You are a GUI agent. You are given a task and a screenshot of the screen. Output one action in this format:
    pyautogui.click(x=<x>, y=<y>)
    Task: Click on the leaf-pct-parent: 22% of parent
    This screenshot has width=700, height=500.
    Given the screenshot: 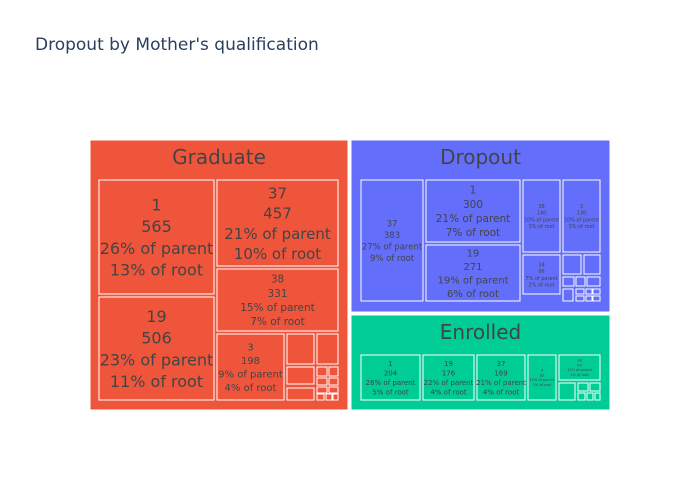 What is the action you would take?
    pyautogui.click(x=449, y=383)
    